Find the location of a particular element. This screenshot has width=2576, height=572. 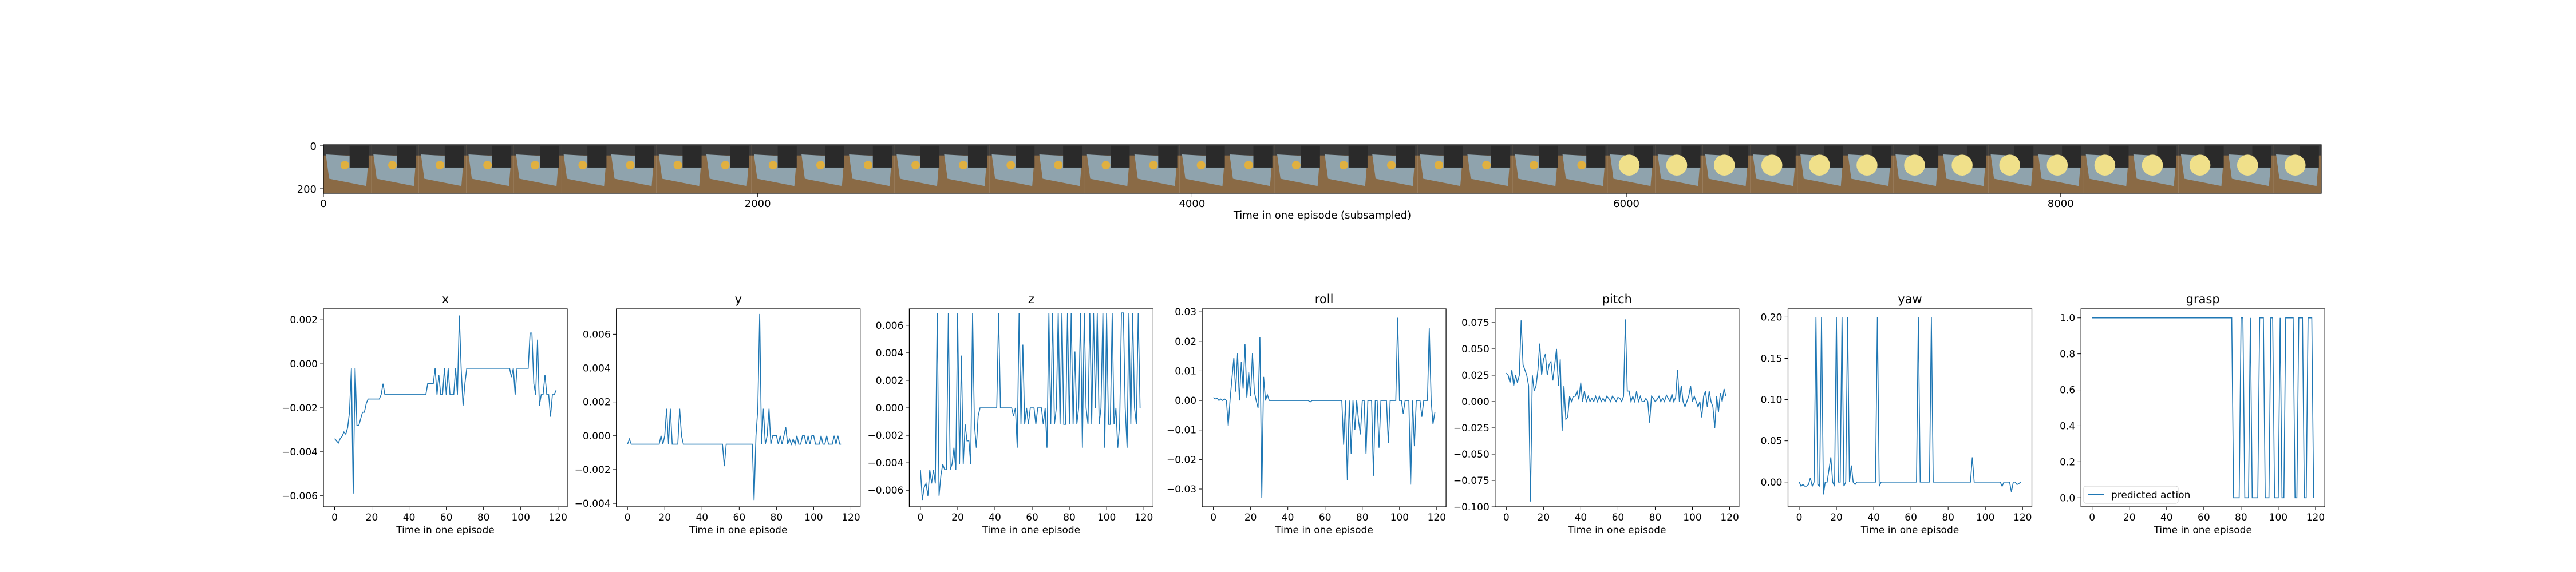

grasp-legend: predicted action is located at coordinates (2136, 495).